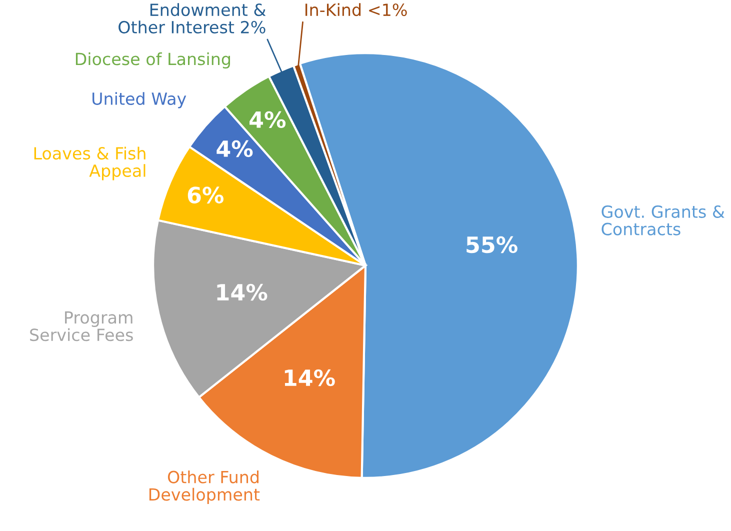  I want to click on slice-label: Govt. Grants & Contracts, so click(663, 220).